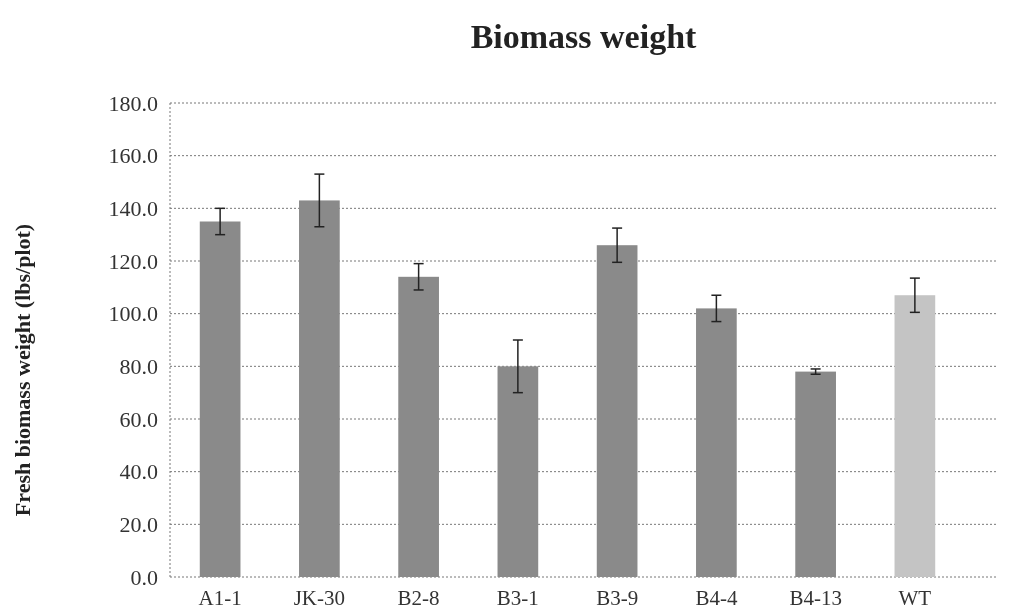  I want to click on y-tick-label: 20.0, so click(138, 525).